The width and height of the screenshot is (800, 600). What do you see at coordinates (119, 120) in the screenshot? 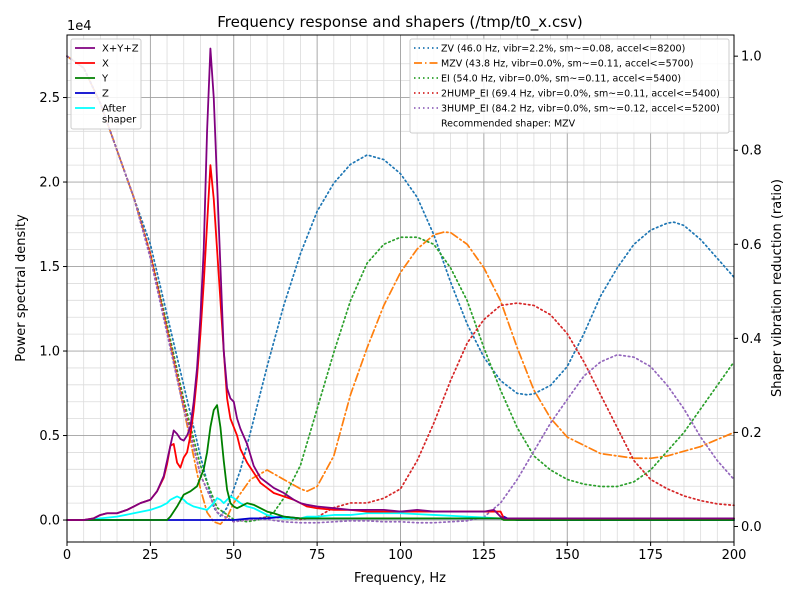
I see `legend-label: shaper` at bounding box center [119, 120].